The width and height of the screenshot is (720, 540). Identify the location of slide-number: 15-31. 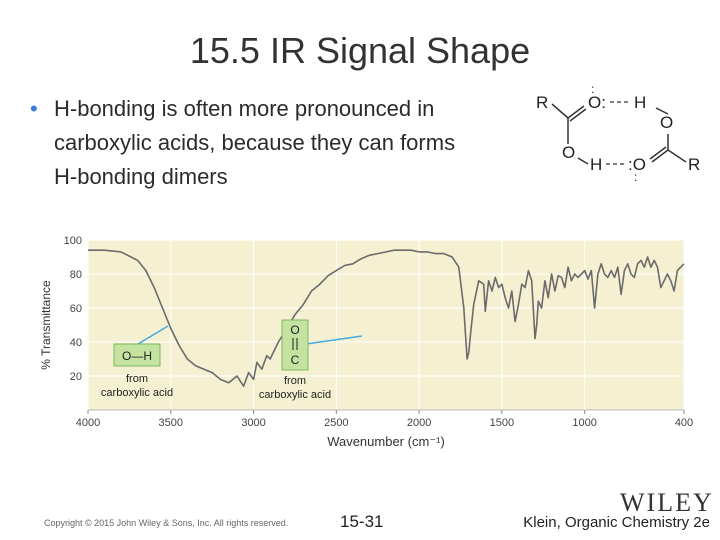
(362, 521).